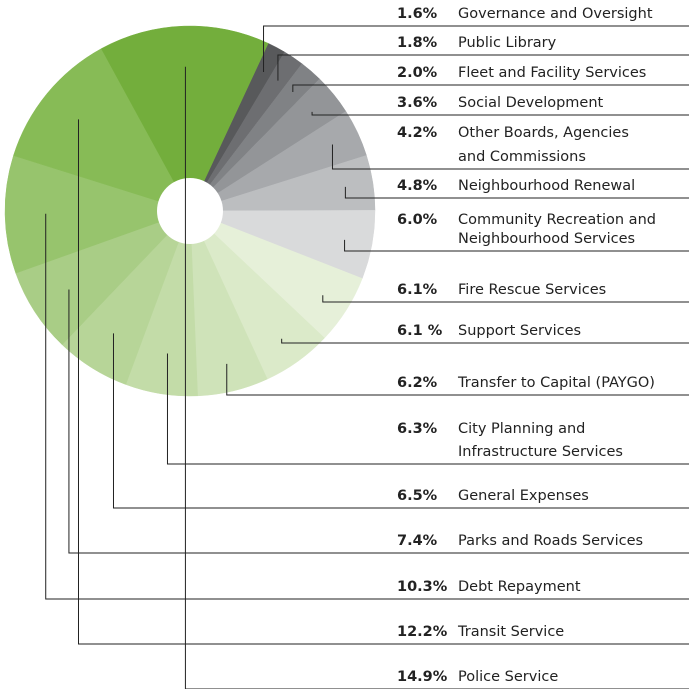  I want to click on category-label: Support Services, so click(519, 331).